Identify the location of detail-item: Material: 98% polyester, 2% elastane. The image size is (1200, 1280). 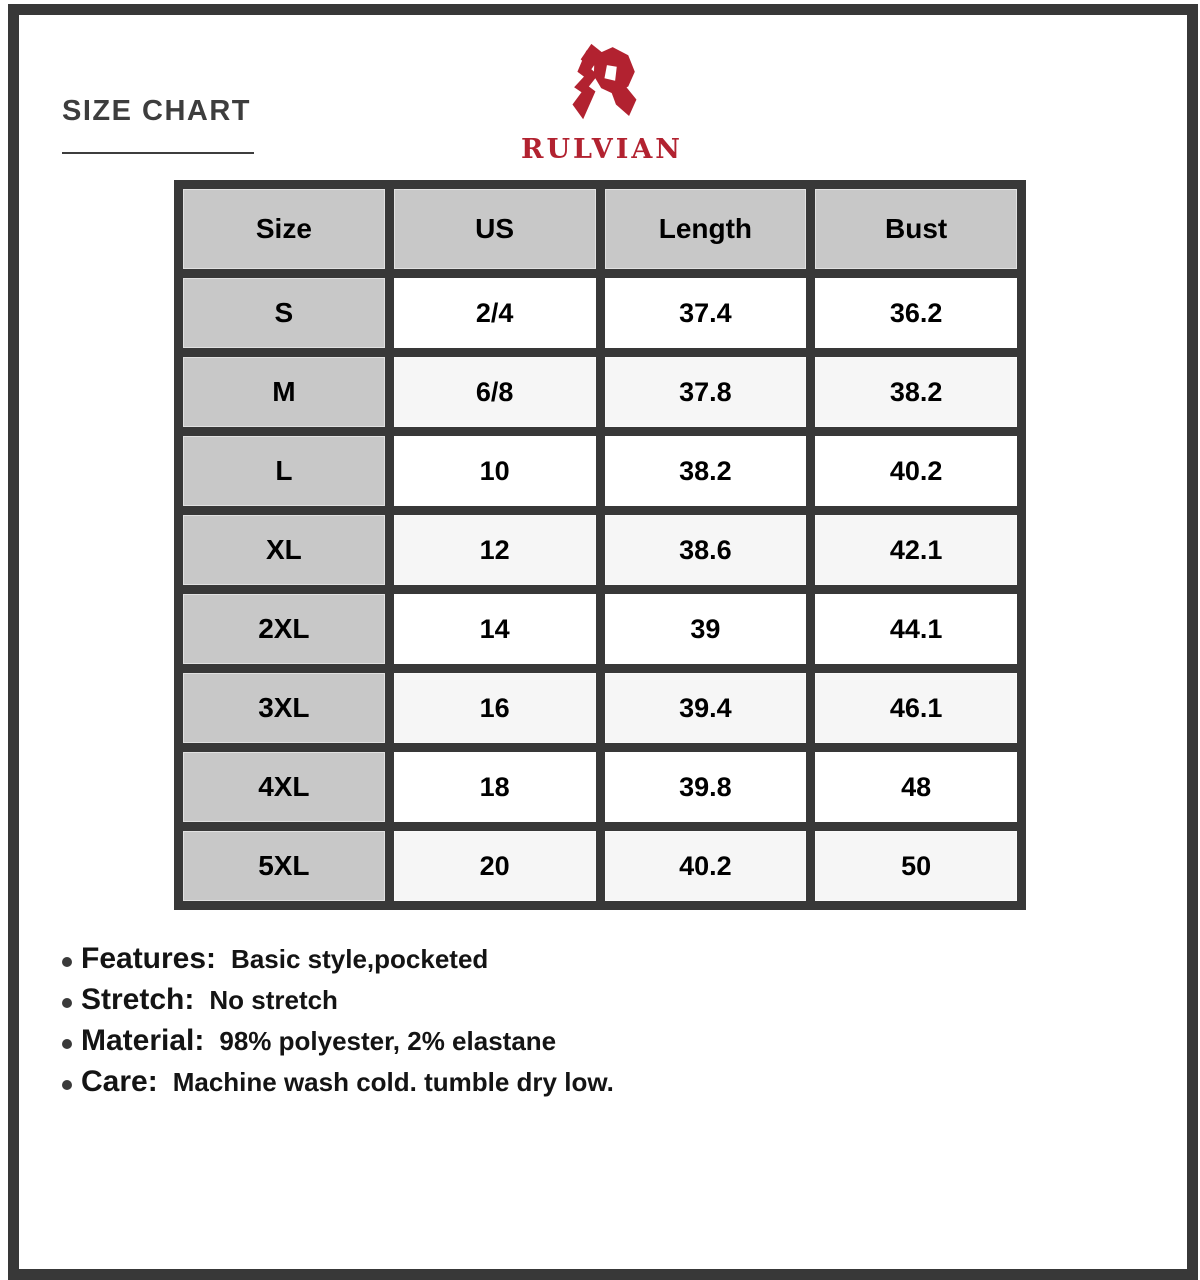
(338, 1044).